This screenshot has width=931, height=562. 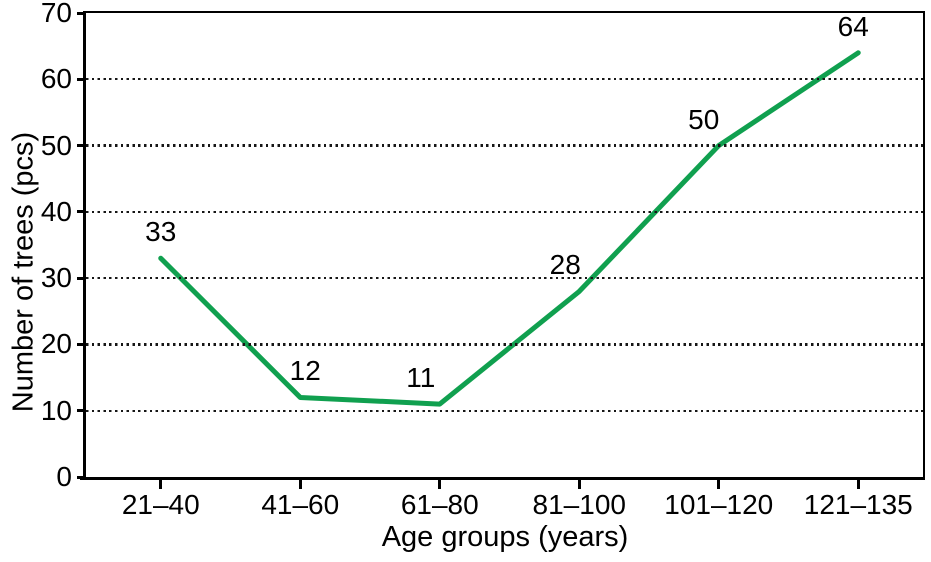 What do you see at coordinates (56, 145) in the screenshot?
I see `y-tick-label: 50` at bounding box center [56, 145].